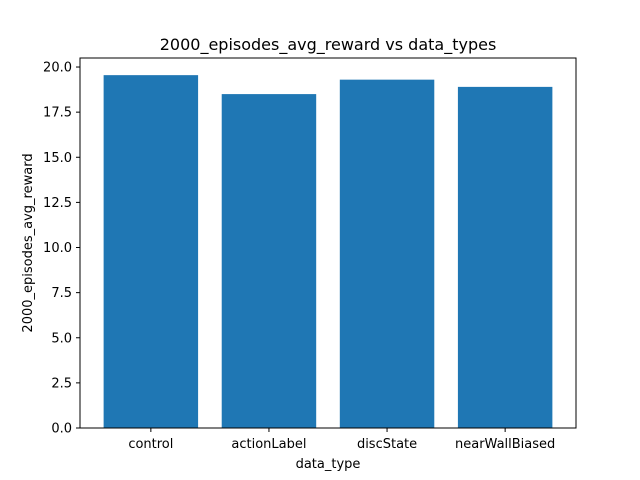 The image size is (640, 480). Describe the element at coordinates (328, 464) in the screenshot. I see `x-axis-label: data_type` at that location.